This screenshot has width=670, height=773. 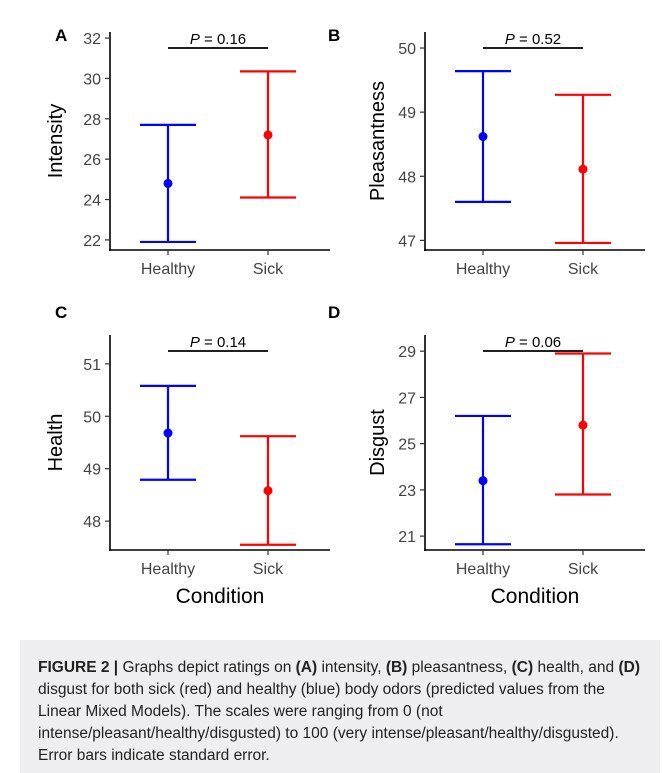 What do you see at coordinates (407, 241) in the screenshot?
I see `y-tick-label: 47` at bounding box center [407, 241].